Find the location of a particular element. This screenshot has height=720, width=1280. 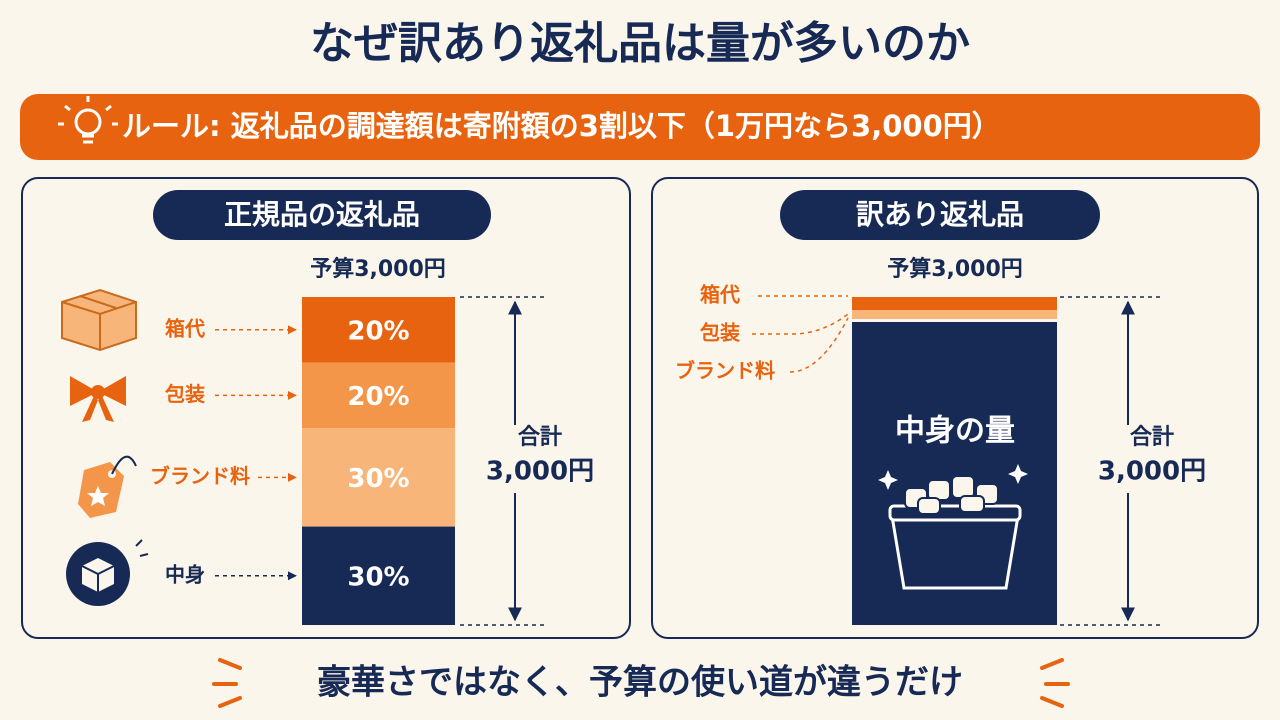

box-icon is located at coordinates (99, 320).